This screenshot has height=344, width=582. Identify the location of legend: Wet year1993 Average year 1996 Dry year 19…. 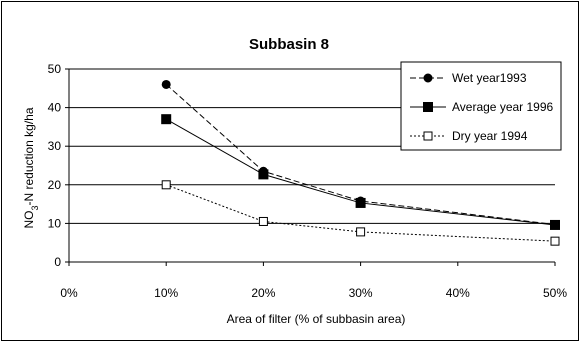
(481, 106).